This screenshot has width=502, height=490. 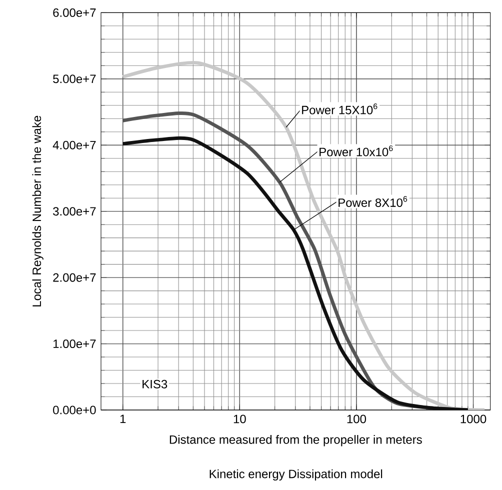 What do you see at coordinates (296, 440) in the screenshot?
I see `x-axis-title: Distance measured from the propeller in meters` at bounding box center [296, 440].